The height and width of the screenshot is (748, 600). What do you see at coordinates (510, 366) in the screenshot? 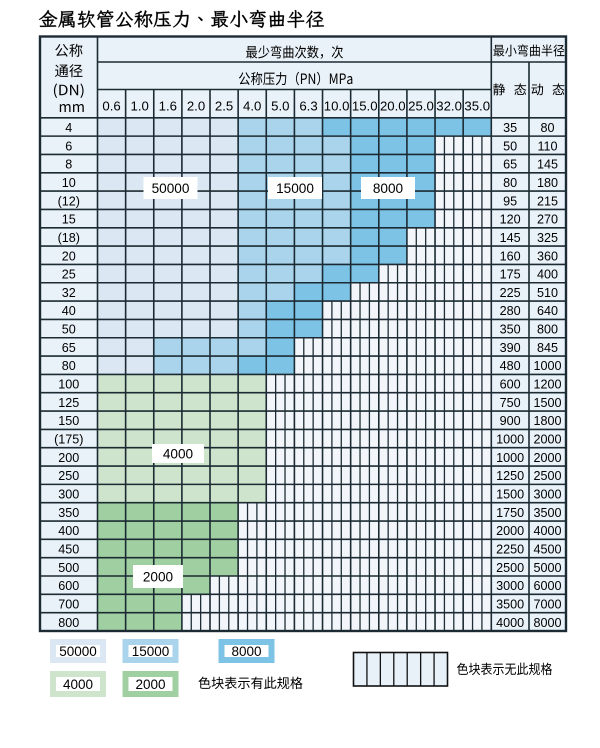
I see `svg-text: 480` at bounding box center [510, 366].